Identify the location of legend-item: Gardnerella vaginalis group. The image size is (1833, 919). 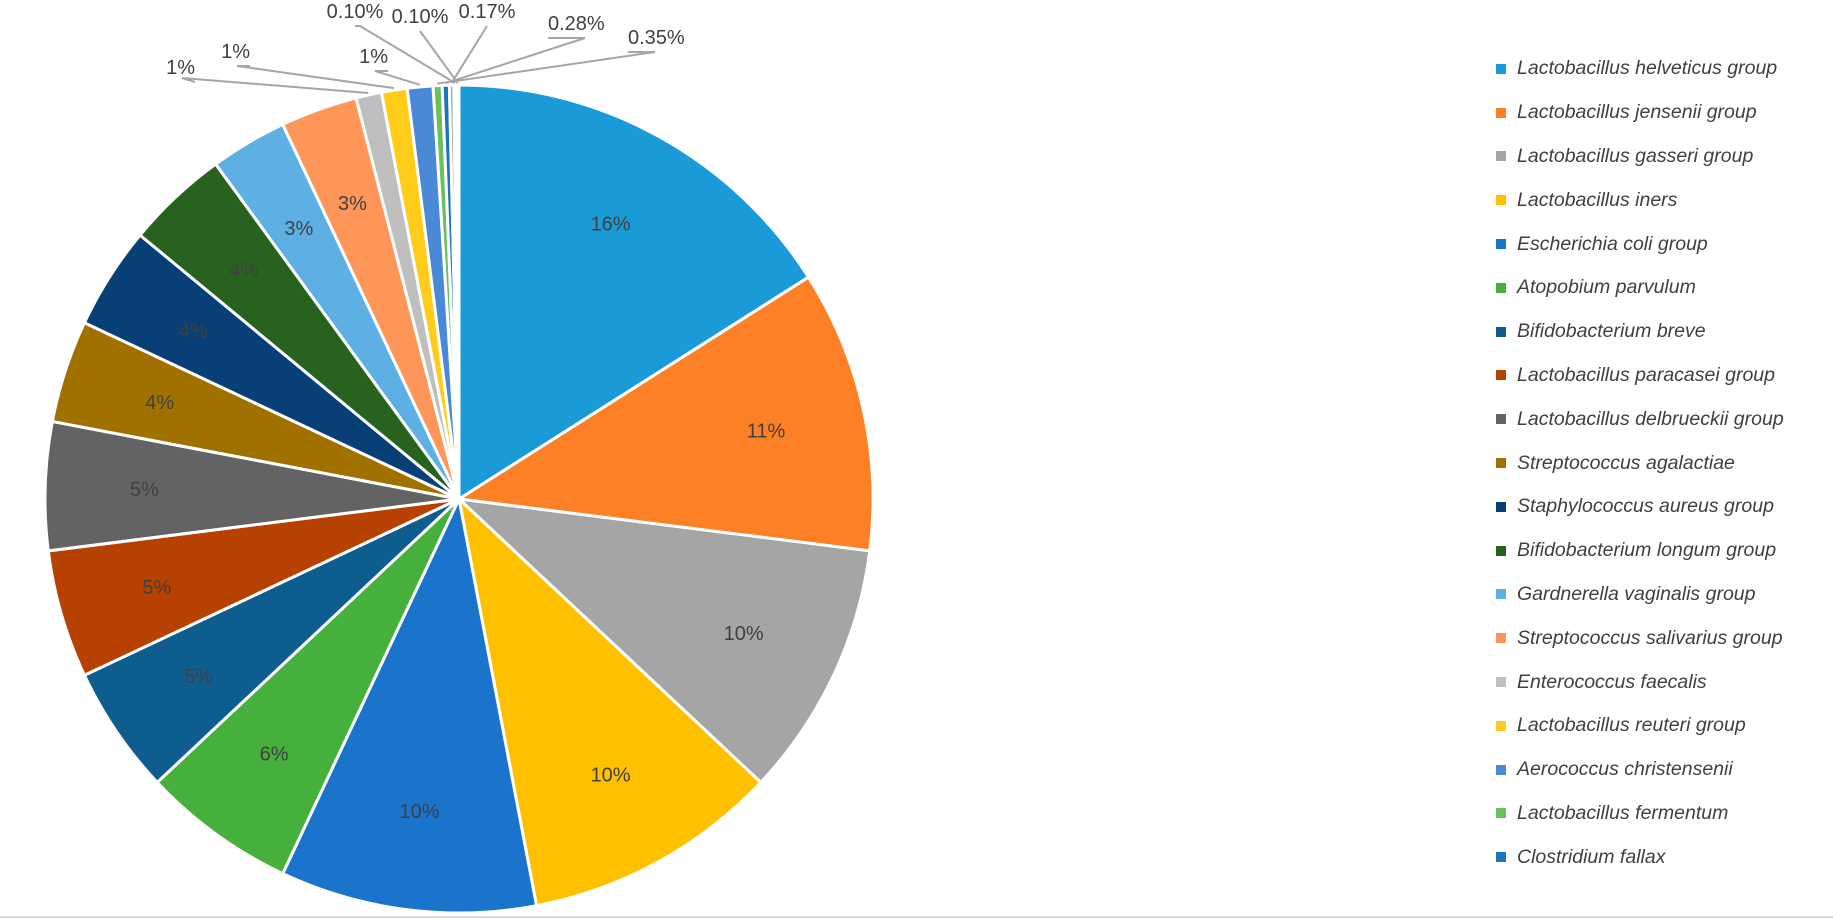
(1661, 595).